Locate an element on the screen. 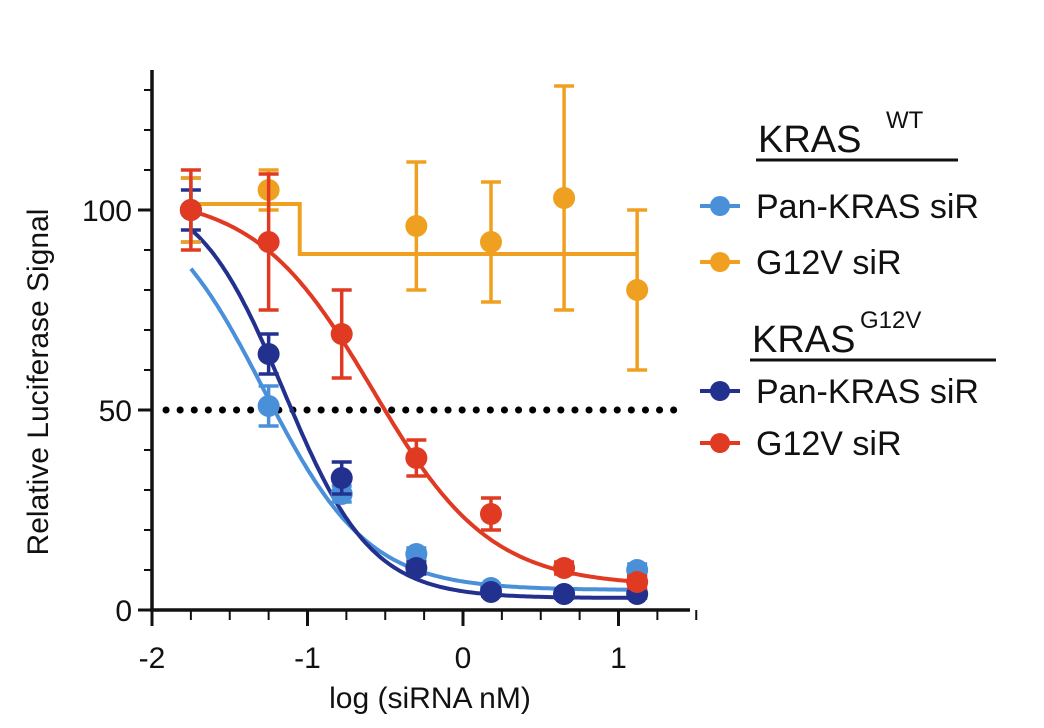 The height and width of the screenshot is (728, 1044). legend-heading-superscript: WT is located at coordinates (905, 120).